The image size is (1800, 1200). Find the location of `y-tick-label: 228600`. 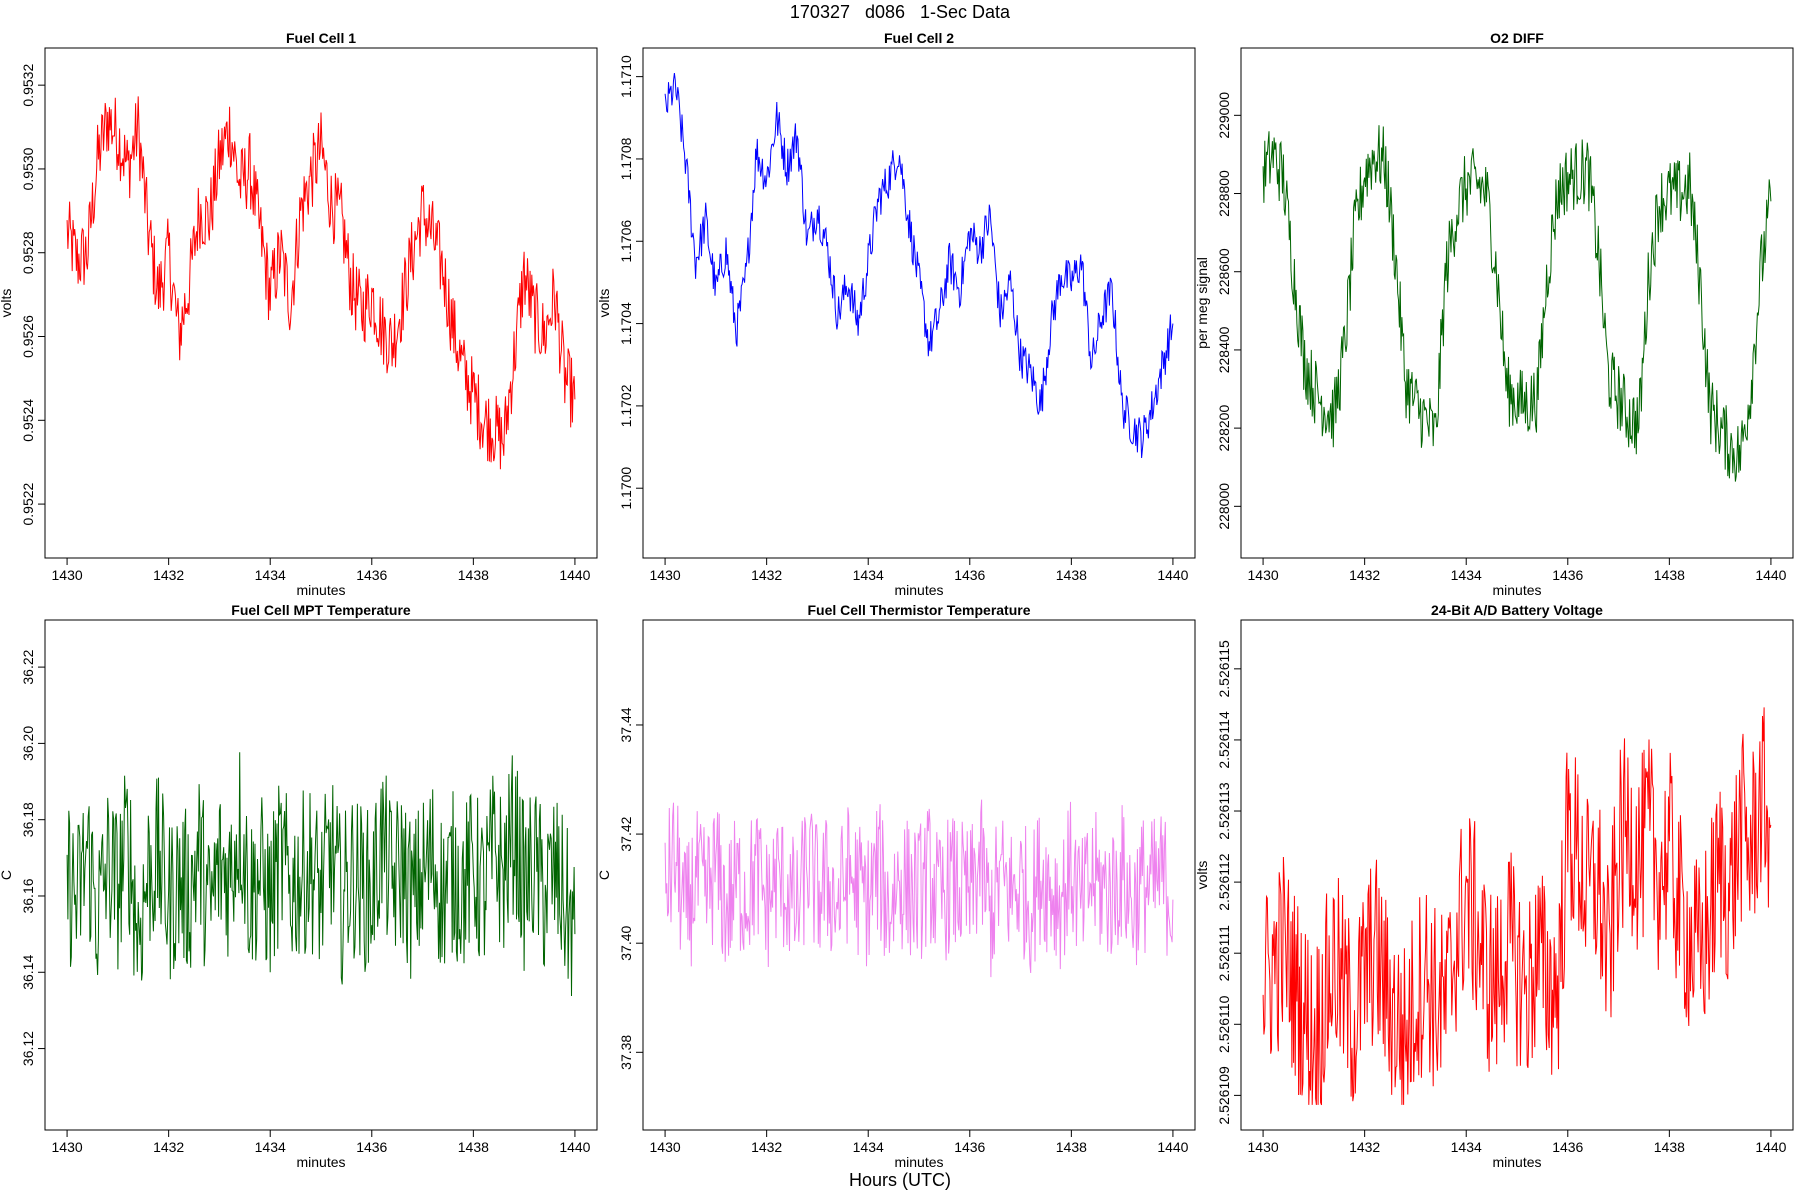

y-tick-label: 228600 is located at coordinates (1224, 271).